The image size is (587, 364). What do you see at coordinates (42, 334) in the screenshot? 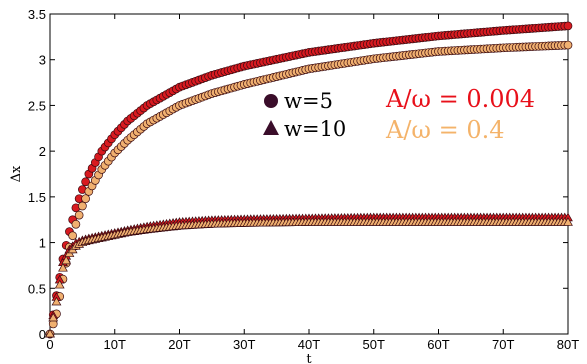
I see `y-tick-label: 0` at bounding box center [42, 334].